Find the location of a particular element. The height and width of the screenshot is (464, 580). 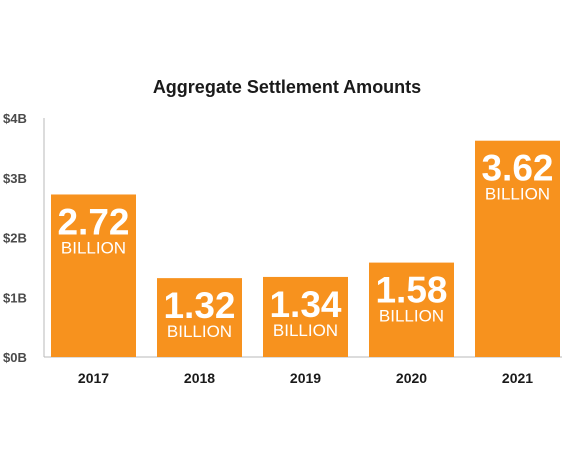

chart-title: Aggregate Settlement Amounts is located at coordinates (287, 87).